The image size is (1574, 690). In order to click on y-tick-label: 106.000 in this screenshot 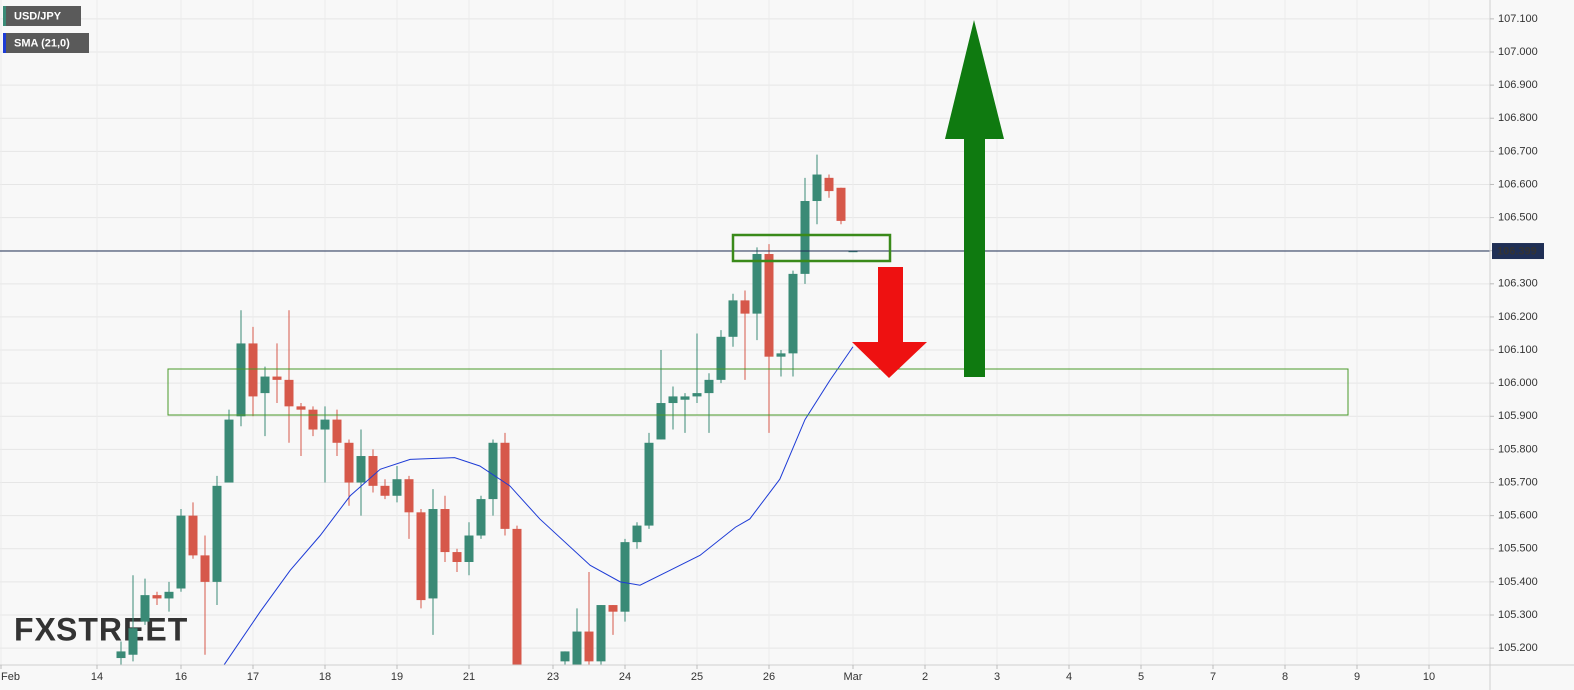, I will do `click(1518, 383)`.